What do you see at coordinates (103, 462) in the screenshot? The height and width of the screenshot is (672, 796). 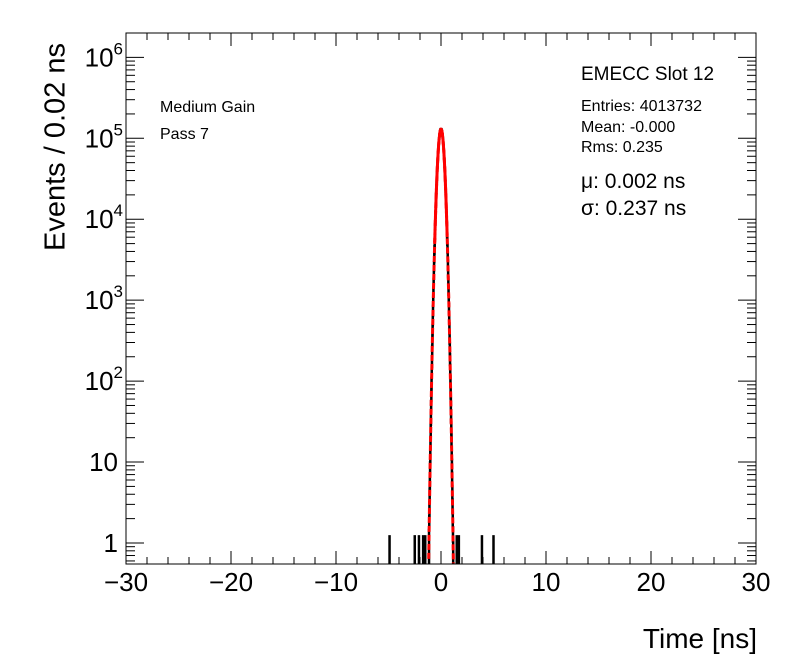 I see `y-tick-label: 10` at bounding box center [103, 462].